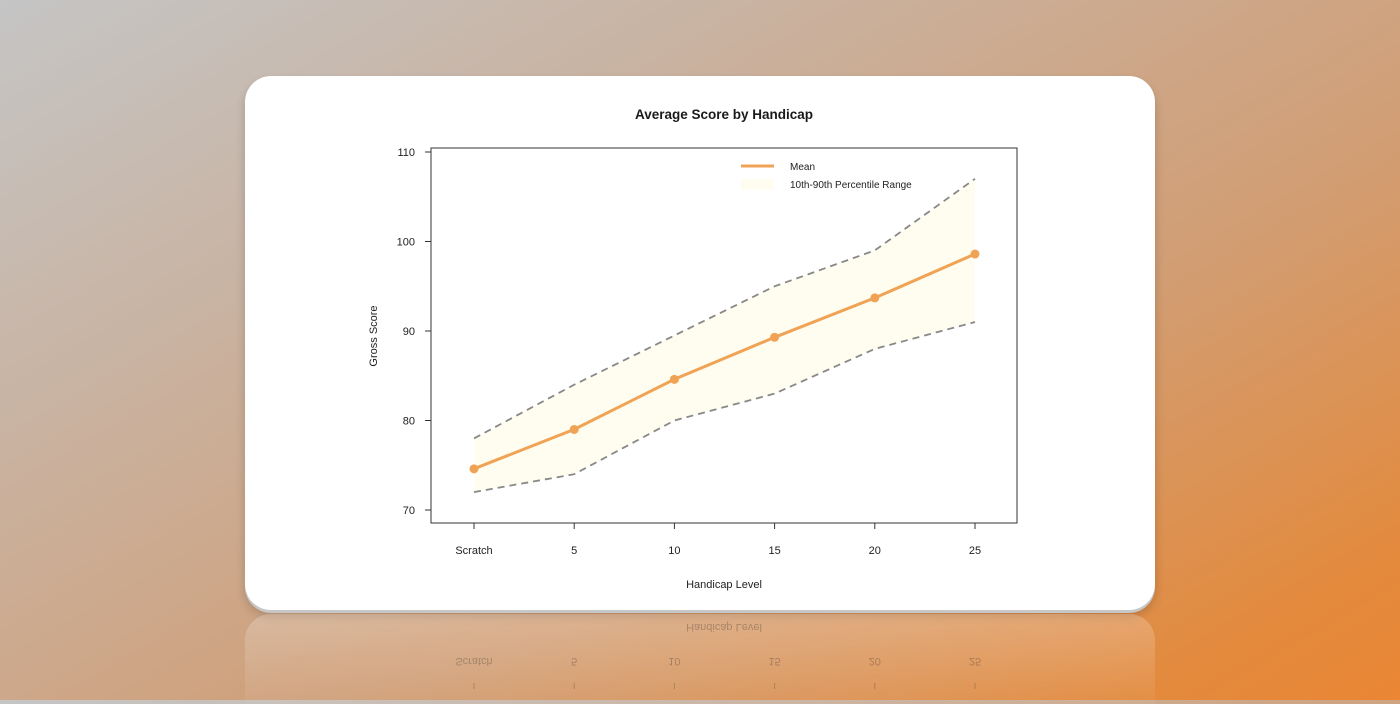 The height and width of the screenshot is (704, 1400). I want to click on y-tick-label: 110, so click(406, 153).